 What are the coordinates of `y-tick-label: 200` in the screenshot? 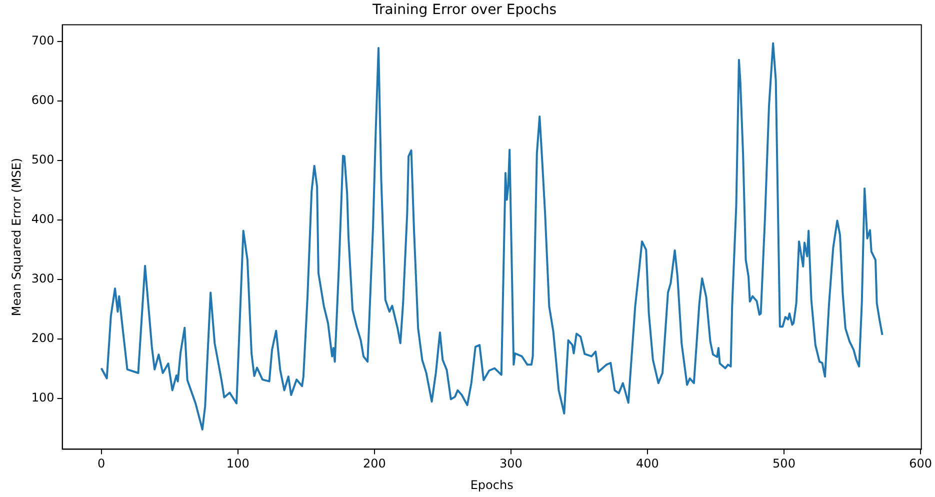 It's located at (42, 338).